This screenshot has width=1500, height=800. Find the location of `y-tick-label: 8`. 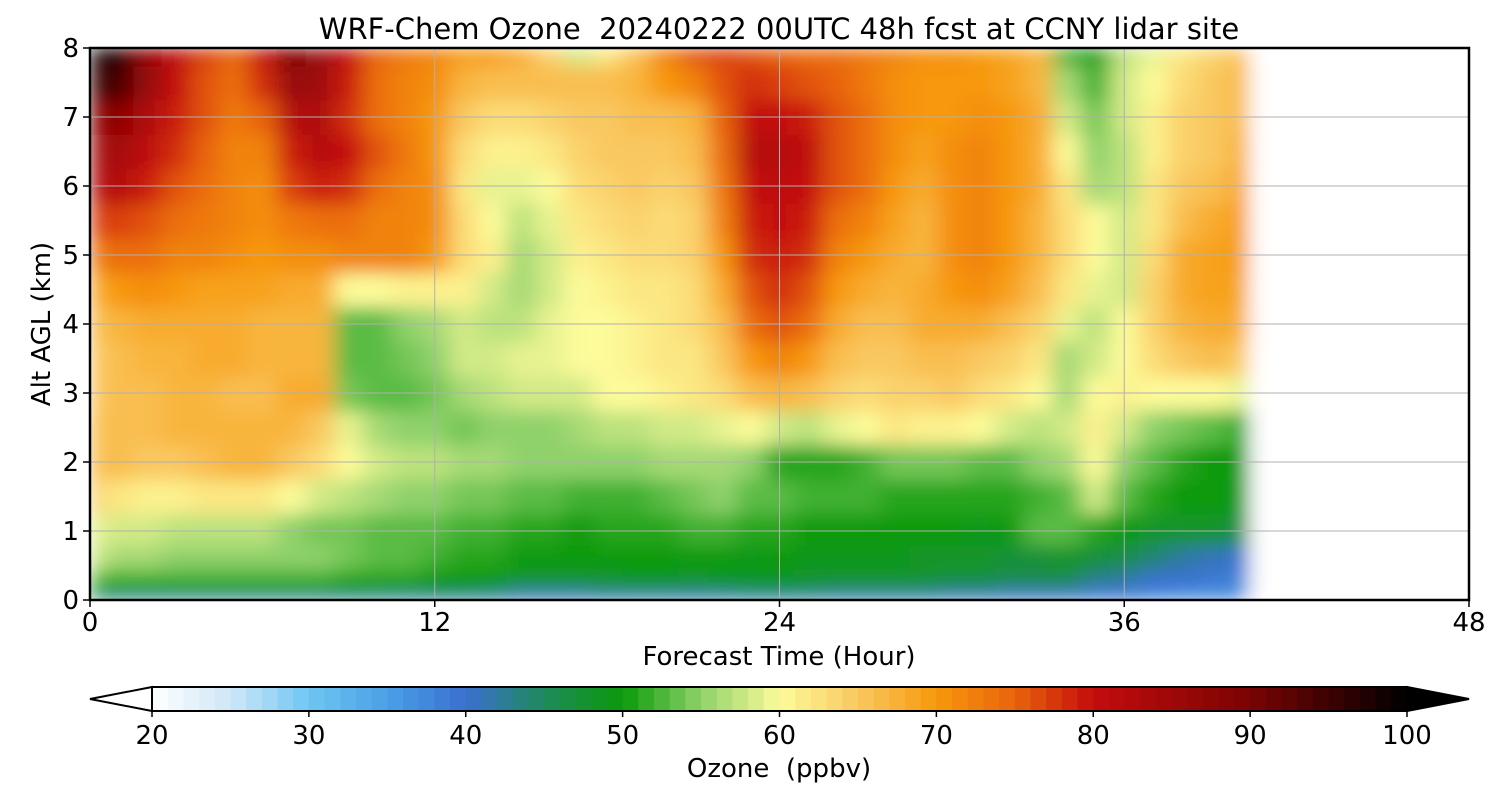

y-tick-label: 8 is located at coordinates (70, 49).